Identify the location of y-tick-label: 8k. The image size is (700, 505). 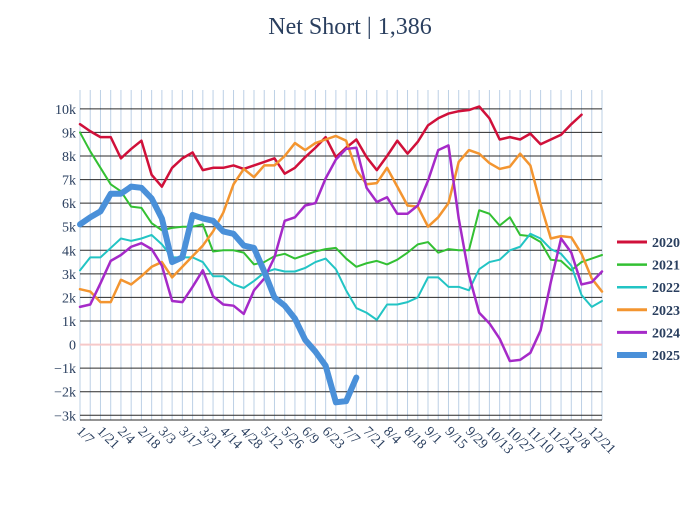
(69, 157).